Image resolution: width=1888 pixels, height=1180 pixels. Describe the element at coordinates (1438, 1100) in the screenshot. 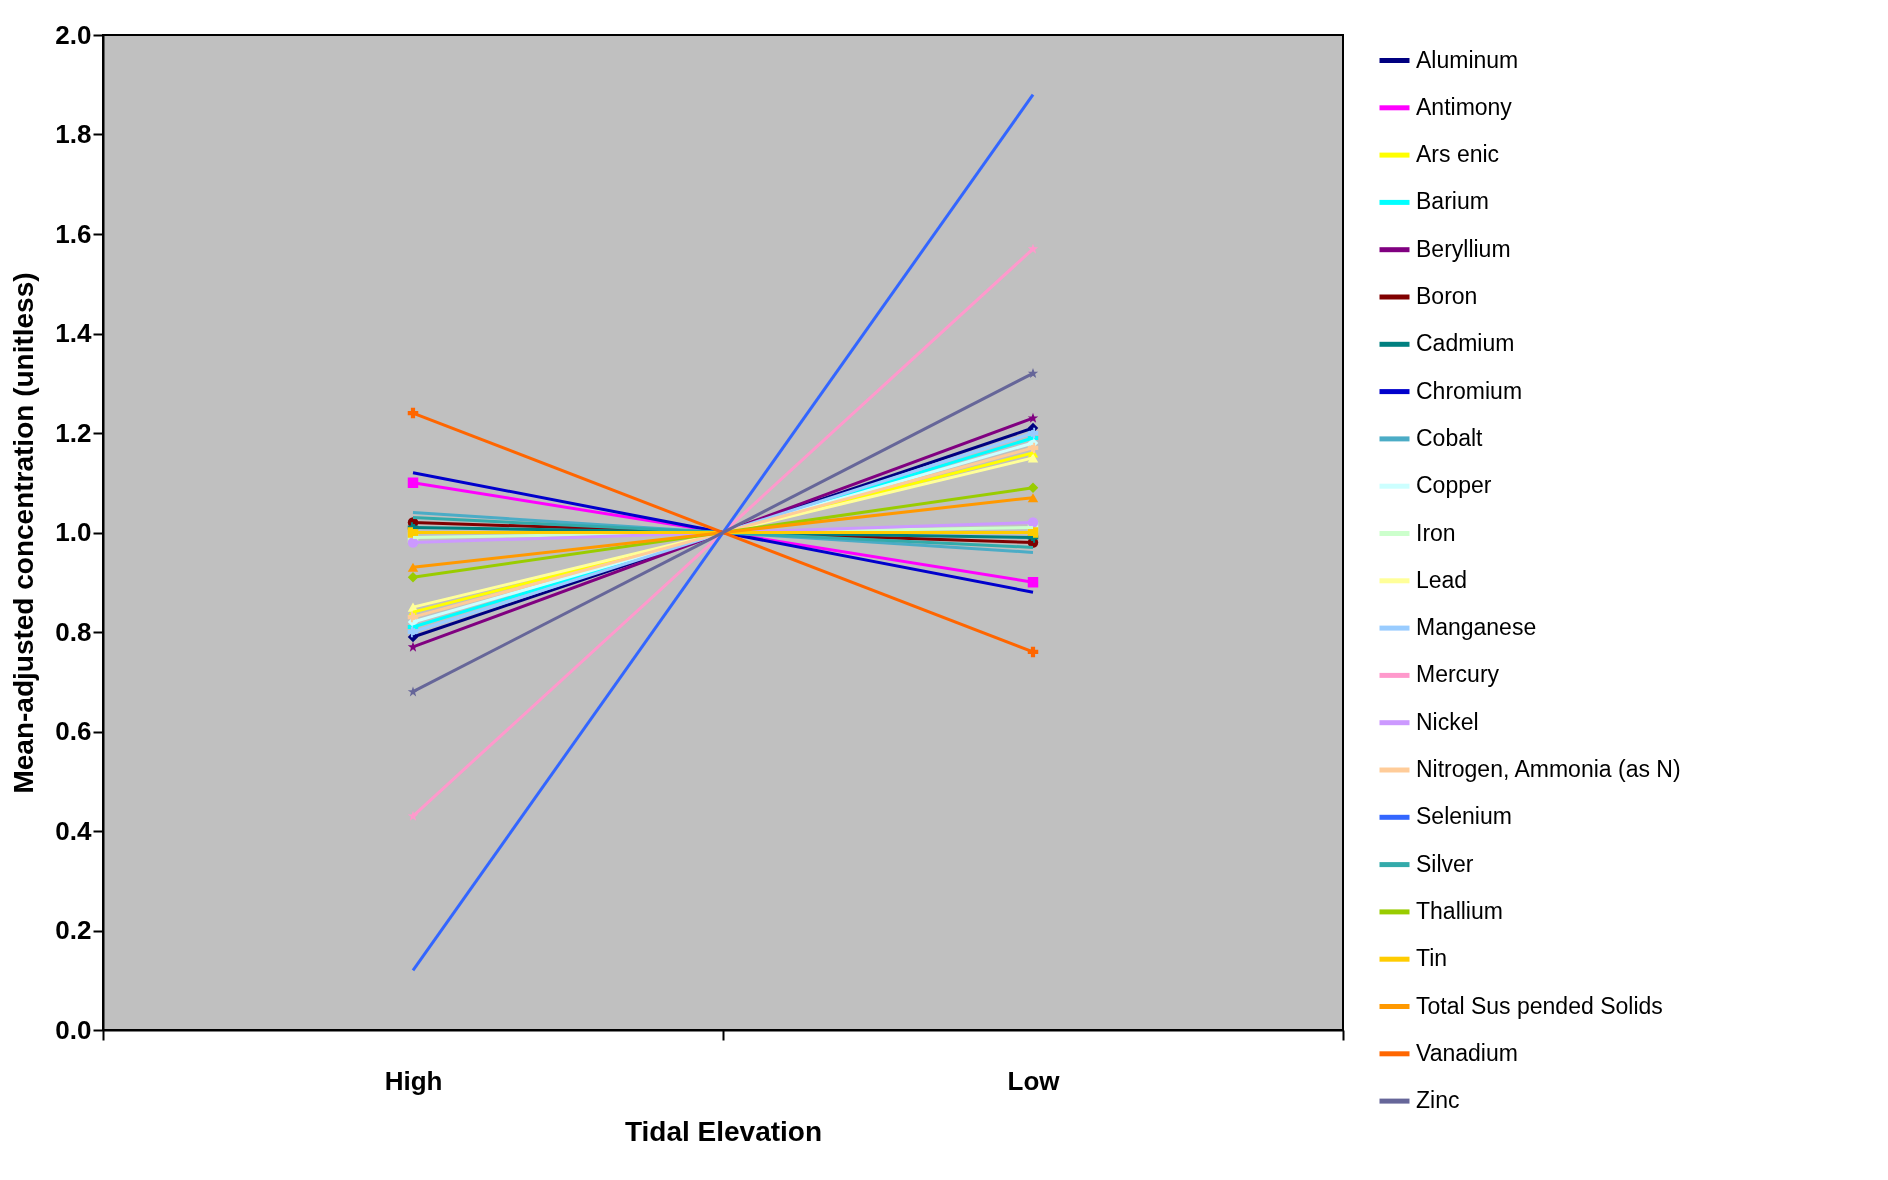

I see `legend-label: Zinc` at that location.